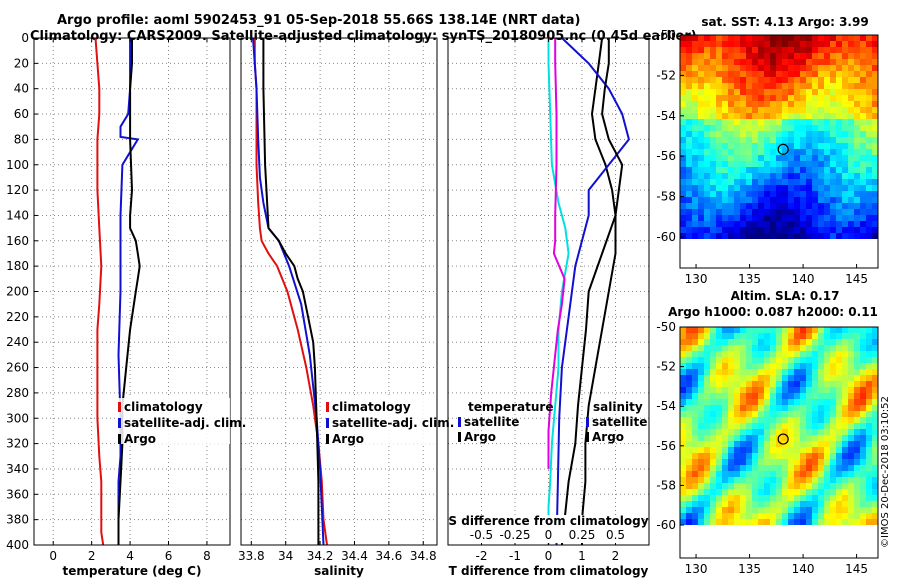  What do you see at coordinates (381, 421) in the screenshot?
I see `legend-backdrop` at bounding box center [381, 421].